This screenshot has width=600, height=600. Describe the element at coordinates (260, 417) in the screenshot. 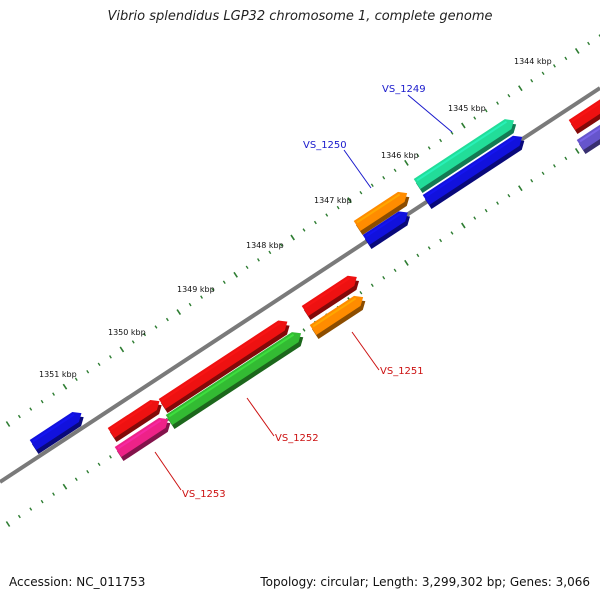

I see `callout-line-vs1252` at that location.